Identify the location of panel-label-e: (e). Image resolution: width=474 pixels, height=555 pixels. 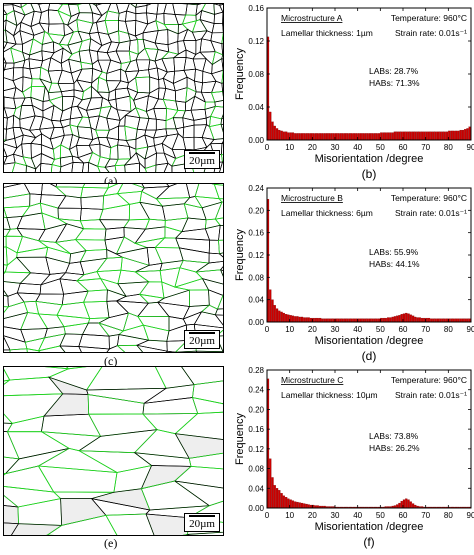
(110, 543).